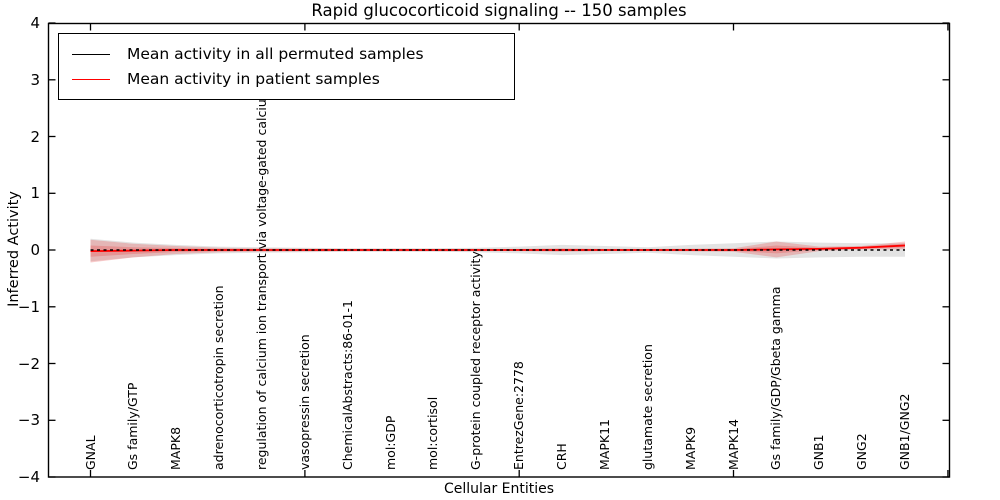 This screenshot has height=500, width=1000. What do you see at coordinates (476, 360) in the screenshot?
I see `x-category-label: G-protein coupled receptor activity` at bounding box center [476, 360].